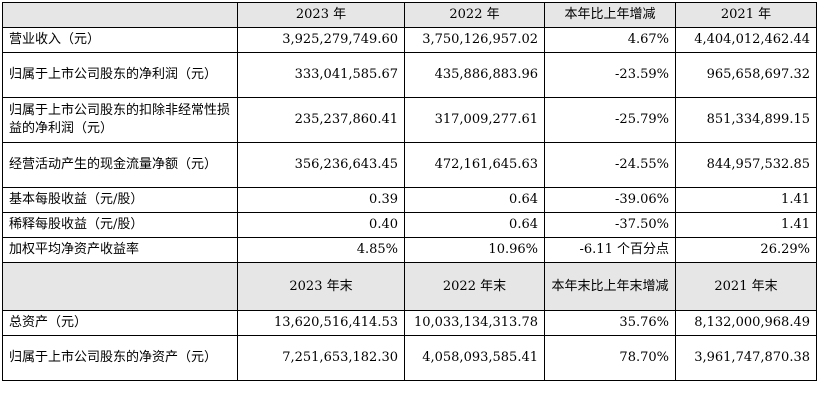 This screenshot has width=819, height=407. What do you see at coordinates (746, 358) in the screenshot?
I see `cell-2021: 3,961,747,870.38` at bounding box center [746, 358].